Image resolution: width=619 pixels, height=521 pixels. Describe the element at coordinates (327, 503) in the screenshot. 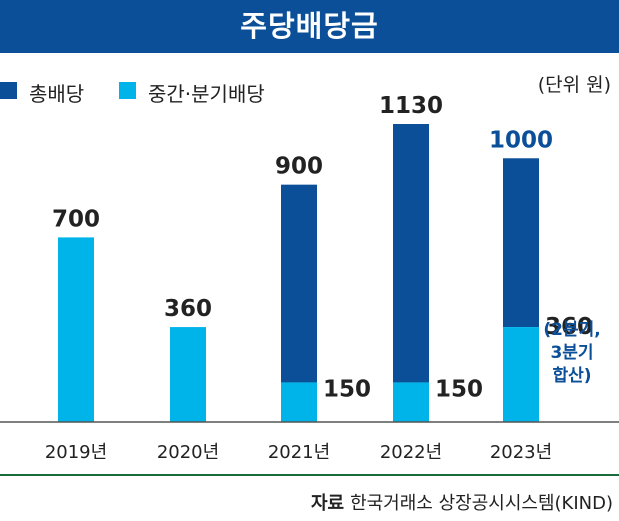

I see `source-label: 자료` at that location.